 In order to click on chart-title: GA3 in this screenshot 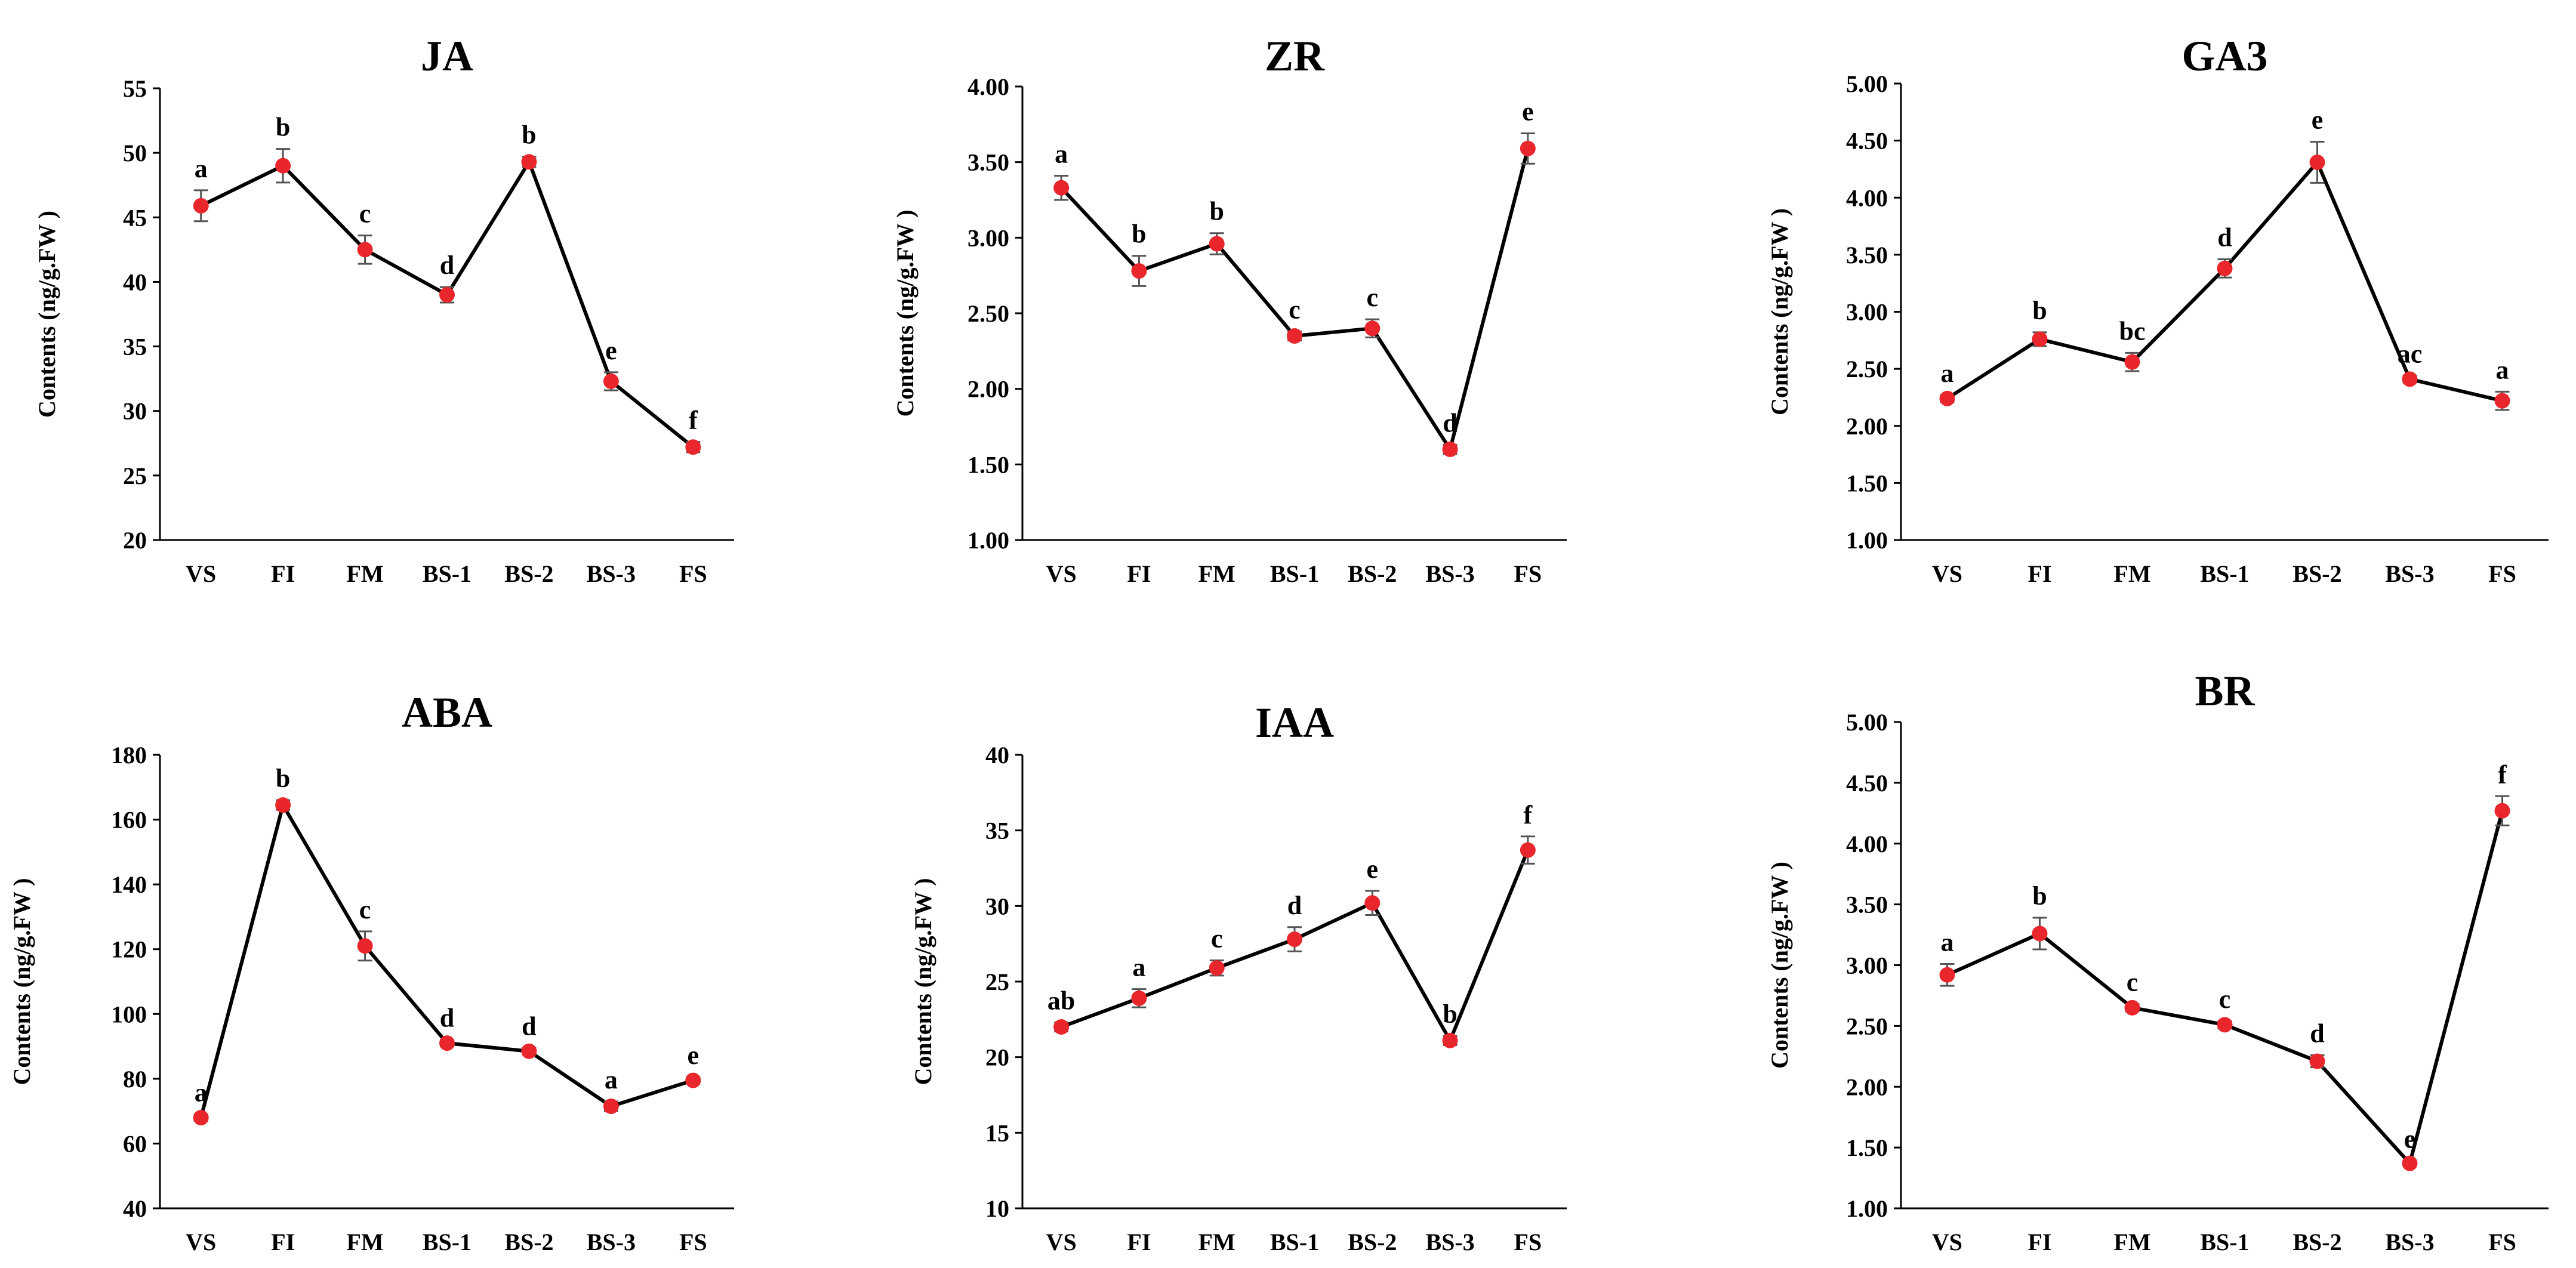, I will do `click(2225, 56)`.